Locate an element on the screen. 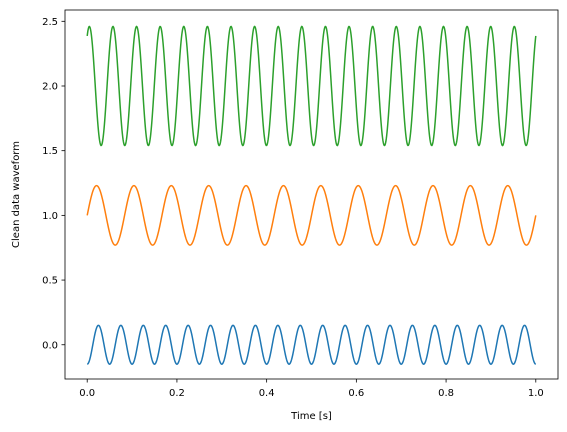 The height and width of the screenshot is (432, 567). x-tick-label: 1.0 is located at coordinates (536, 393).